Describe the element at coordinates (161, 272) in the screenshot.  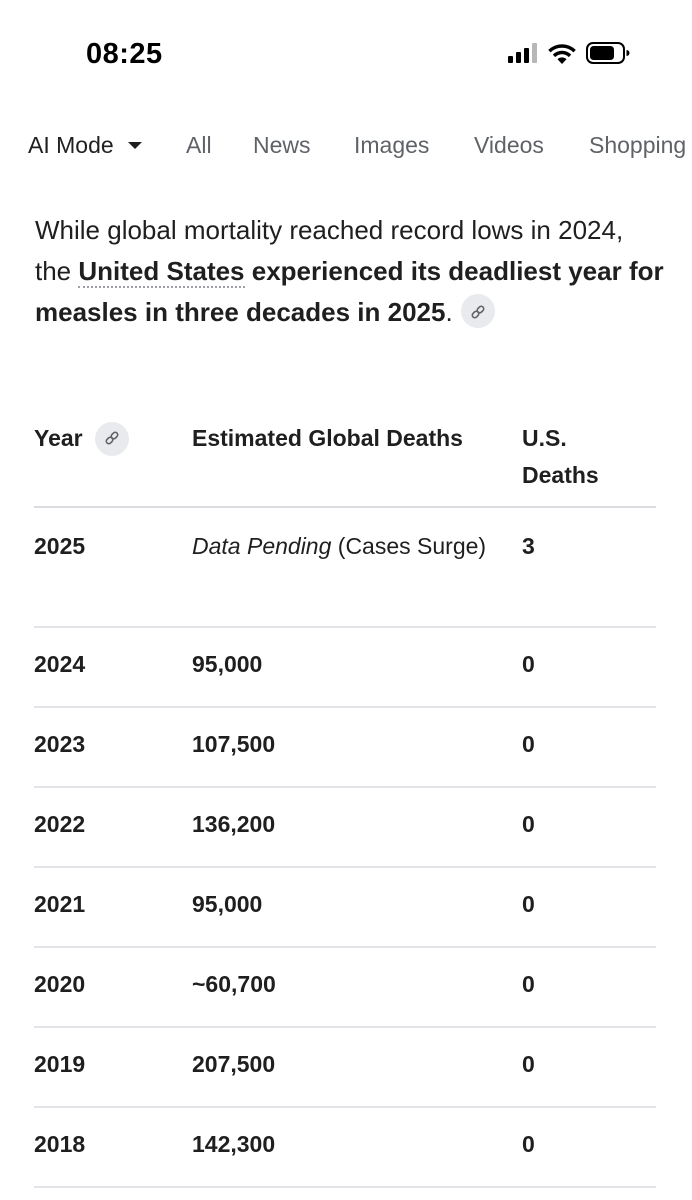
I see `entity-link-united-states: United States` at that location.